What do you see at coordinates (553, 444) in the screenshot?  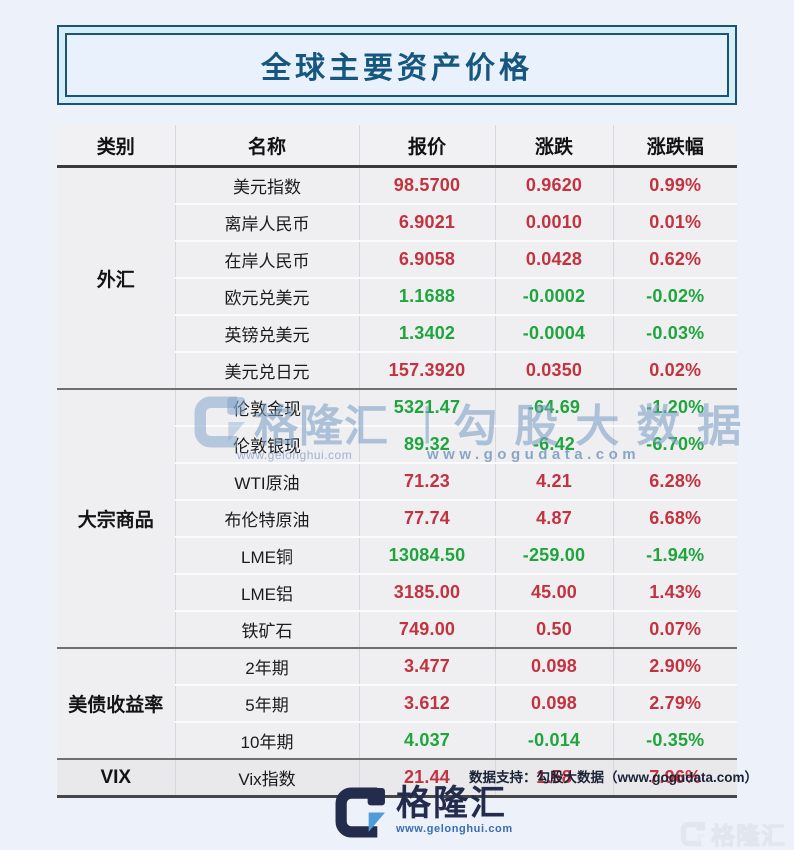 I see `change-cell: -6.42` at bounding box center [553, 444].